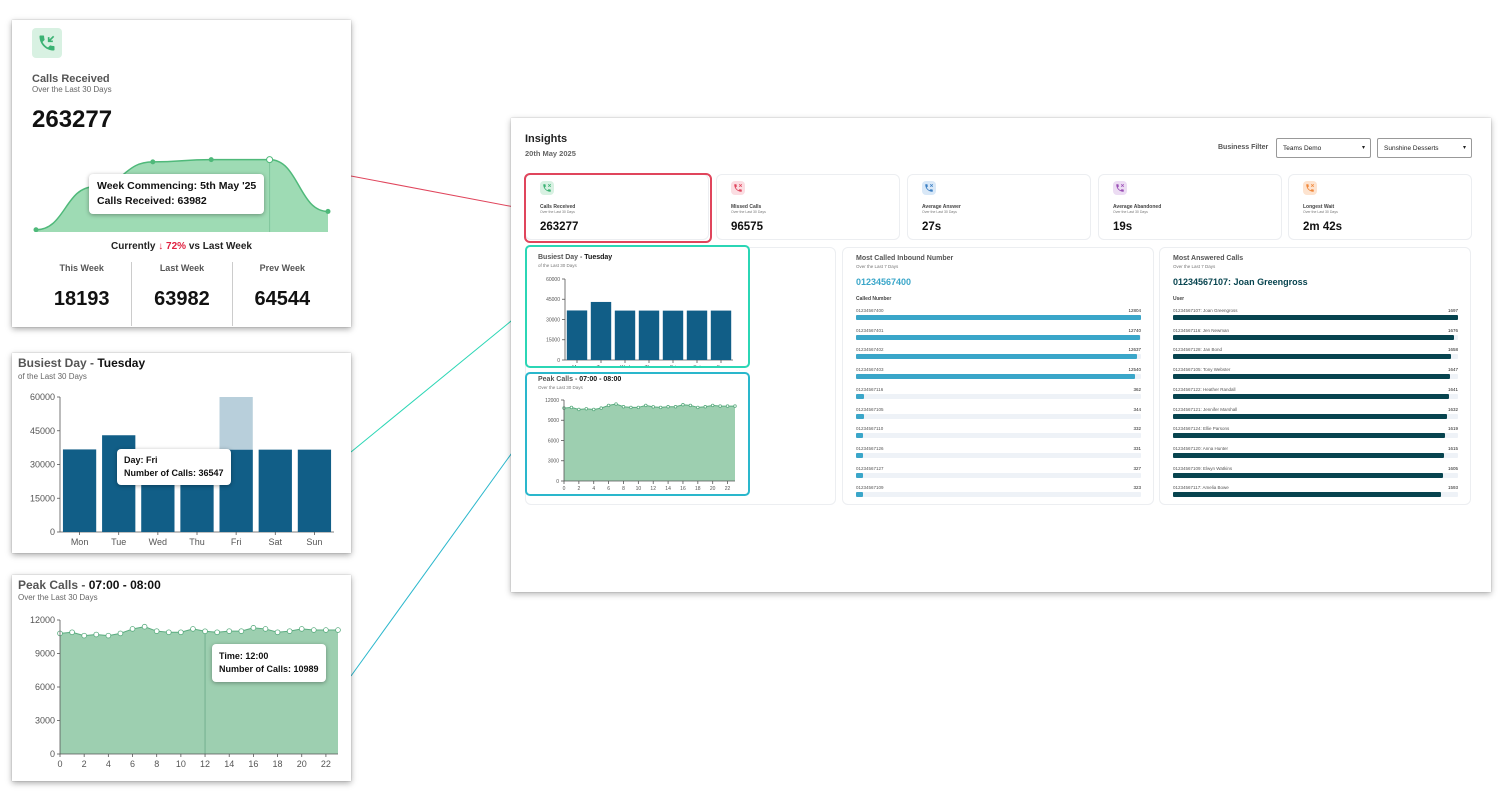 The width and height of the screenshot is (1512, 795). I want to click on calls-received-label: Calls Received, so click(71, 79).